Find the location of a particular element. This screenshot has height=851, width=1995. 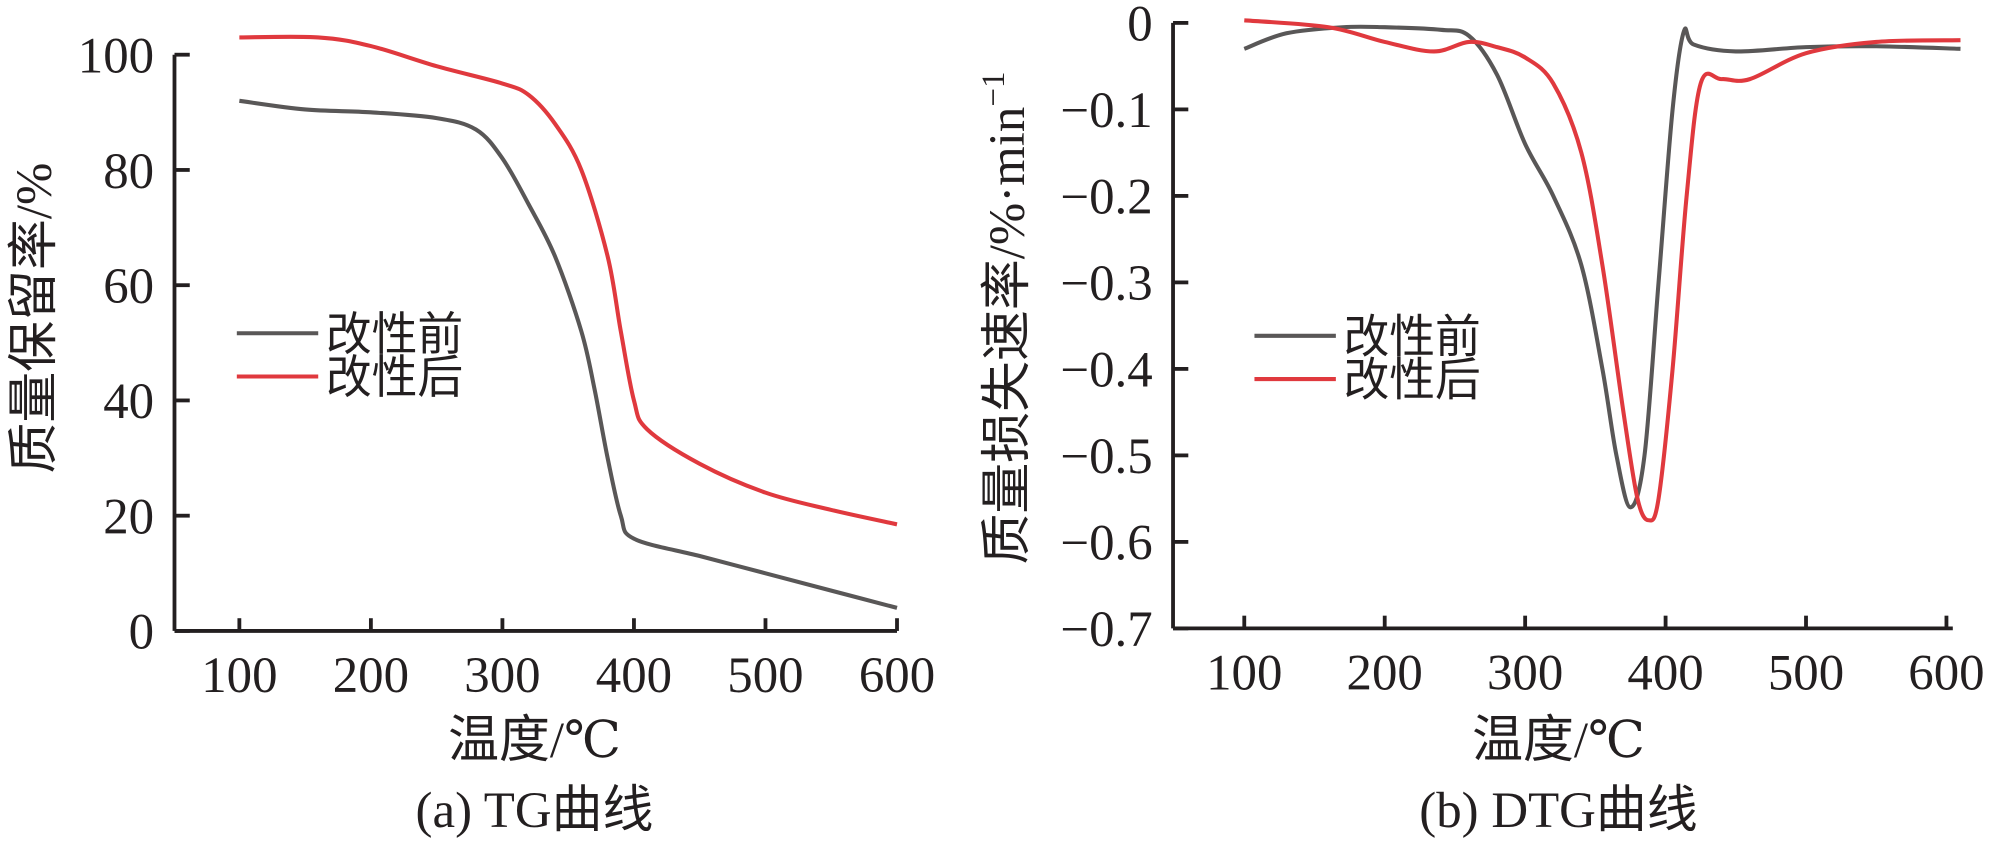

y-tick-label: −0.2 is located at coordinates (1106, 198).